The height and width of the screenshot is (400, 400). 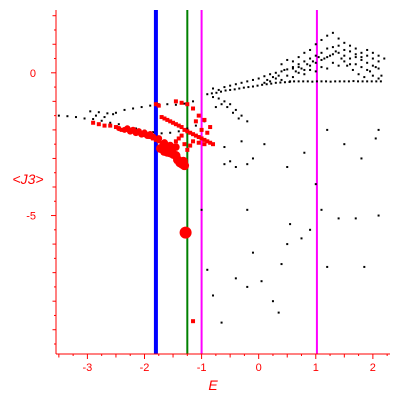 What do you see at coordinates (27, 179) in the screenshot?
I see `y-axis-title: <J3>` at bounding box center [27, 179].